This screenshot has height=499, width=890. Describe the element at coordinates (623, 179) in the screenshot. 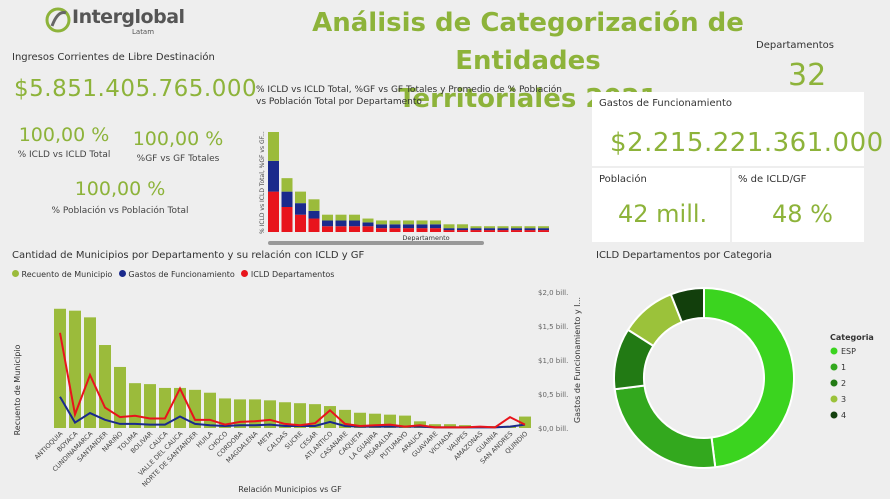

I see `poblacion-label: Población` at that location.